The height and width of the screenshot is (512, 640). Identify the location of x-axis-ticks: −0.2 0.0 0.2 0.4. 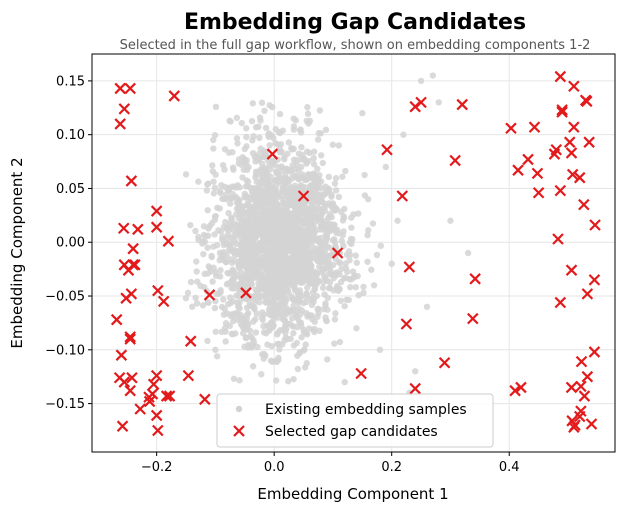
(330, 463).